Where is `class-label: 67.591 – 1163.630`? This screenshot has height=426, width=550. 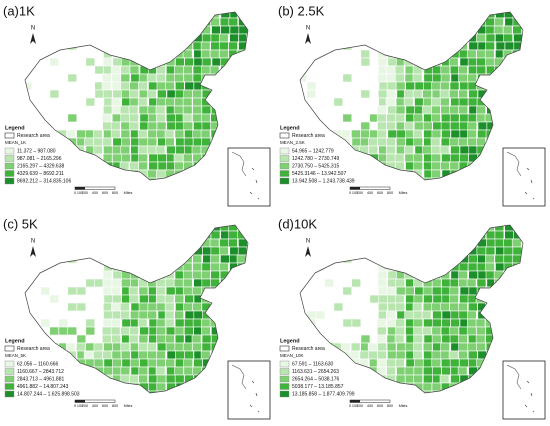
class-label: 67.591 – 1163.630 is located at coordinates (313, 364).